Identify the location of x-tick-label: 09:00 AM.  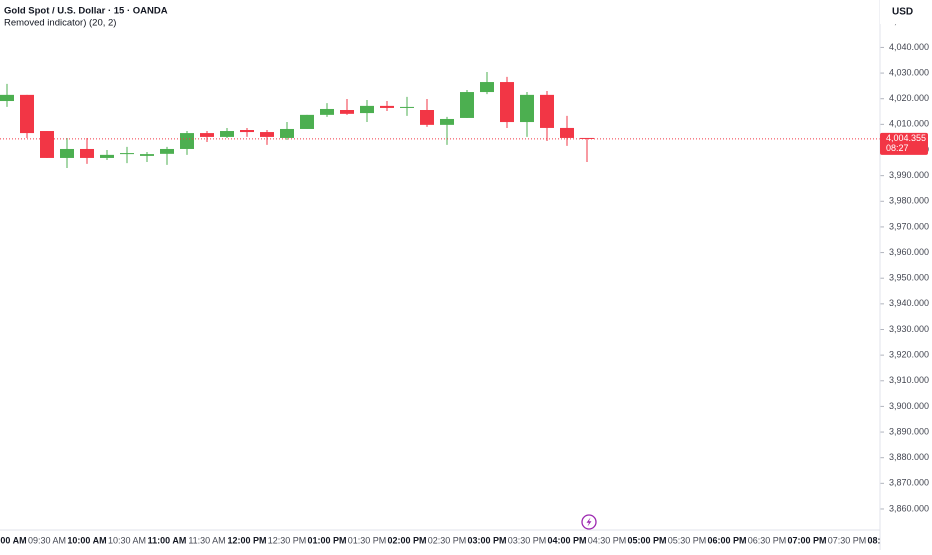
(13, 540).